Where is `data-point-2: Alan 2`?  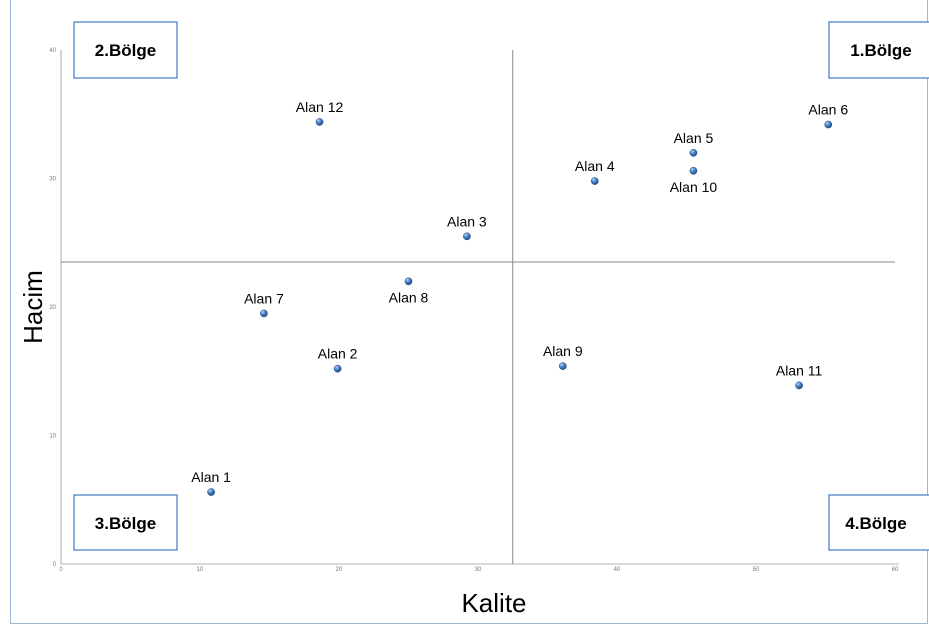 data-point-2: Alan 2 is located at coordinates (338, 359).